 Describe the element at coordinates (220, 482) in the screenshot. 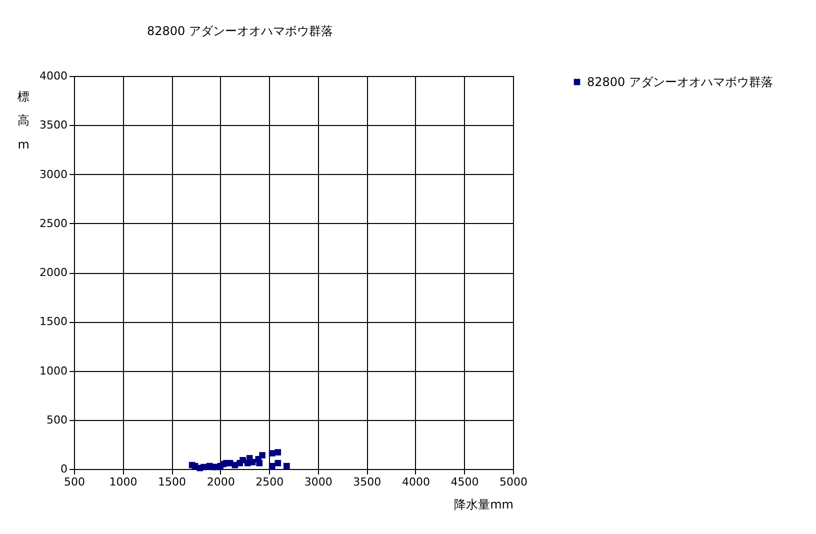

I see `x-tick-label: 2000` at that location.